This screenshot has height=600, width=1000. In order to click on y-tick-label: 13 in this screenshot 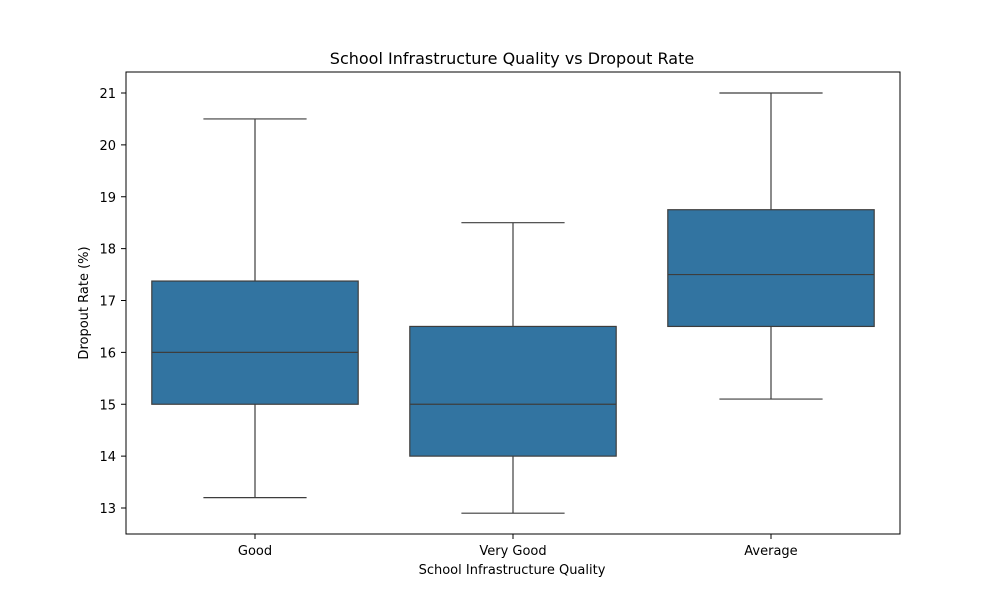, I will do `click(107, 509)`.